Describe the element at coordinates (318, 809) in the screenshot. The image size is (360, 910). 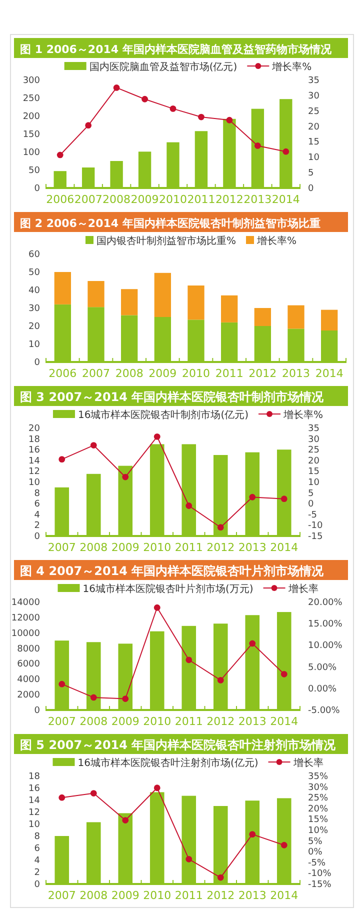
I see `y2-tick-label: 20%` at that location.